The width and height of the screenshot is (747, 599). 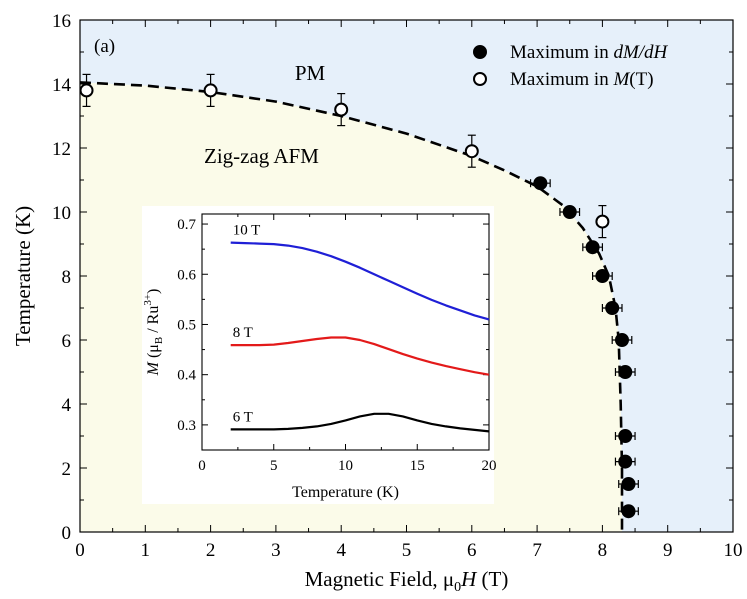 I want to click on y-tick-label: 6, so click(x=67, y=341).